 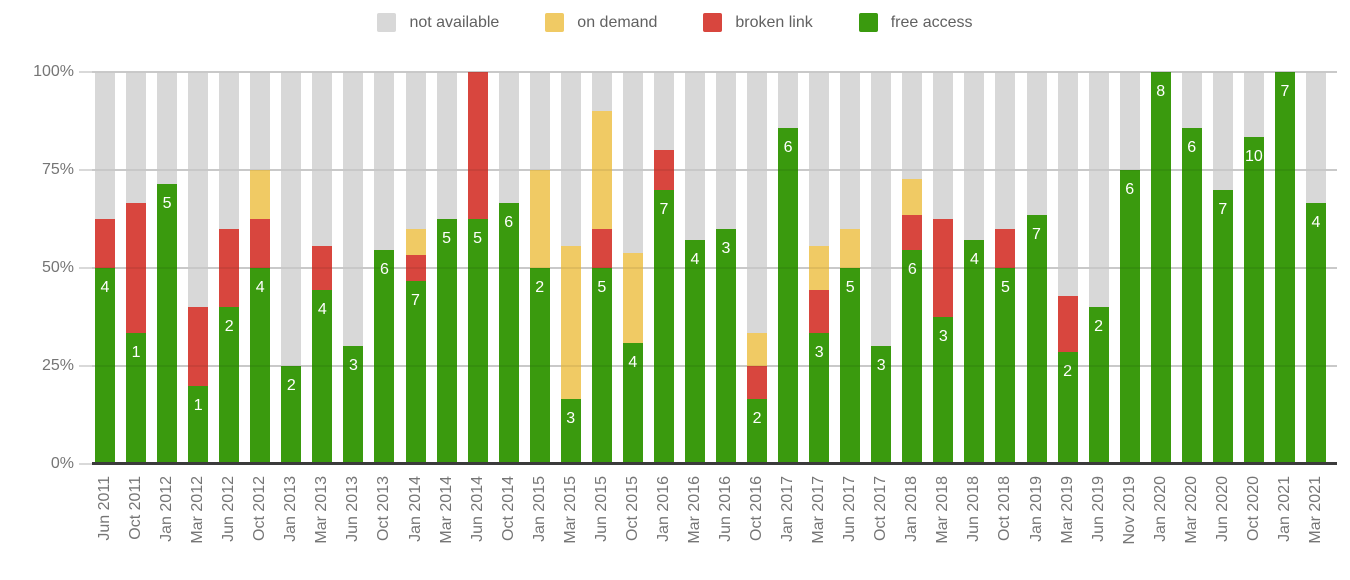 I want to click on bar: 7, so click(x=663, y=268).